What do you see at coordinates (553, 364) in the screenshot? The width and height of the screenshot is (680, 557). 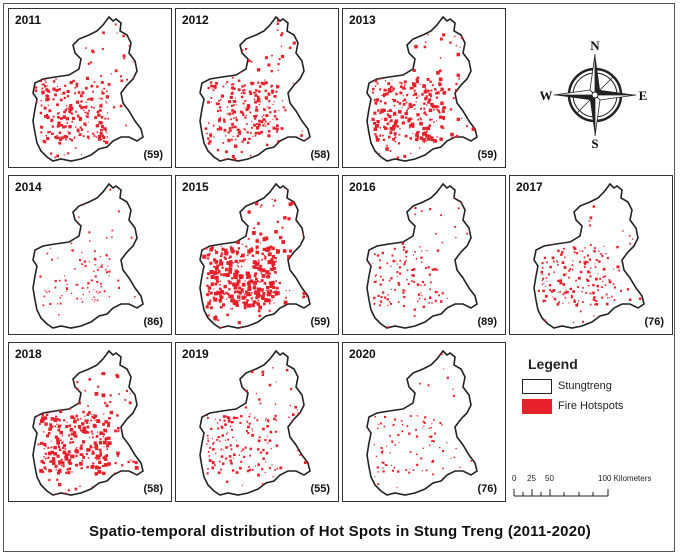 I see `legend-title: Legend` at bounding box center [553, 364].